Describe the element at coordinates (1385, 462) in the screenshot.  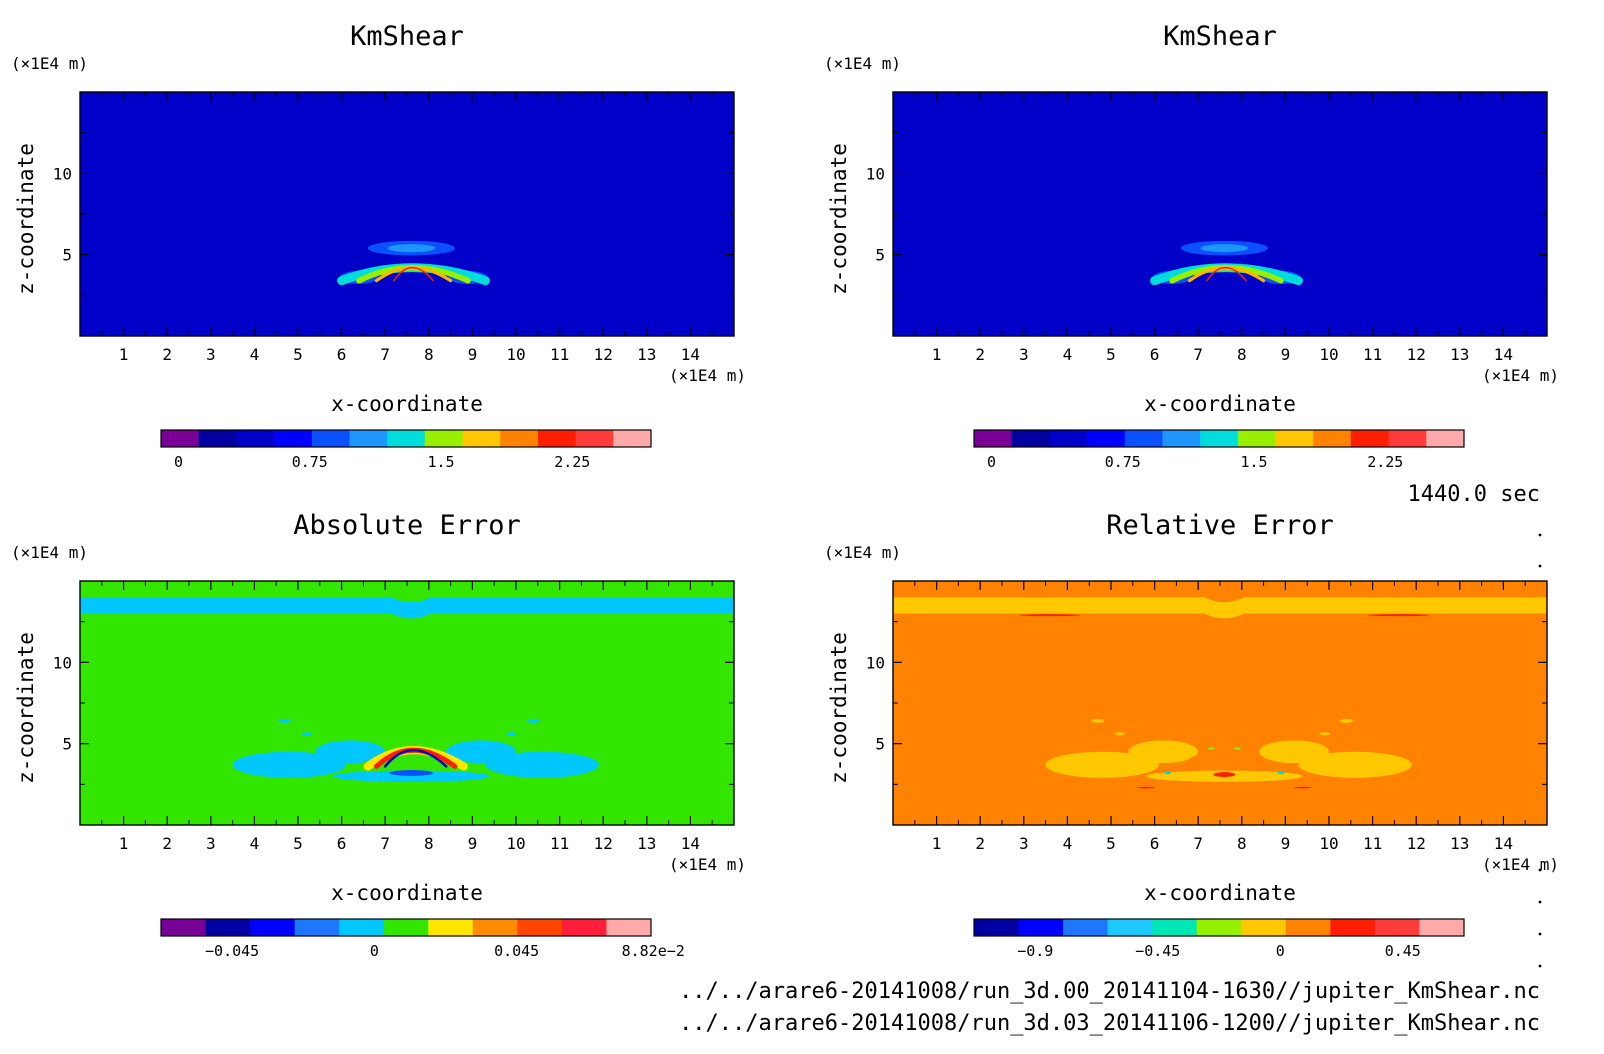
I see `colorbar-tick-label: 2.25` at that location.